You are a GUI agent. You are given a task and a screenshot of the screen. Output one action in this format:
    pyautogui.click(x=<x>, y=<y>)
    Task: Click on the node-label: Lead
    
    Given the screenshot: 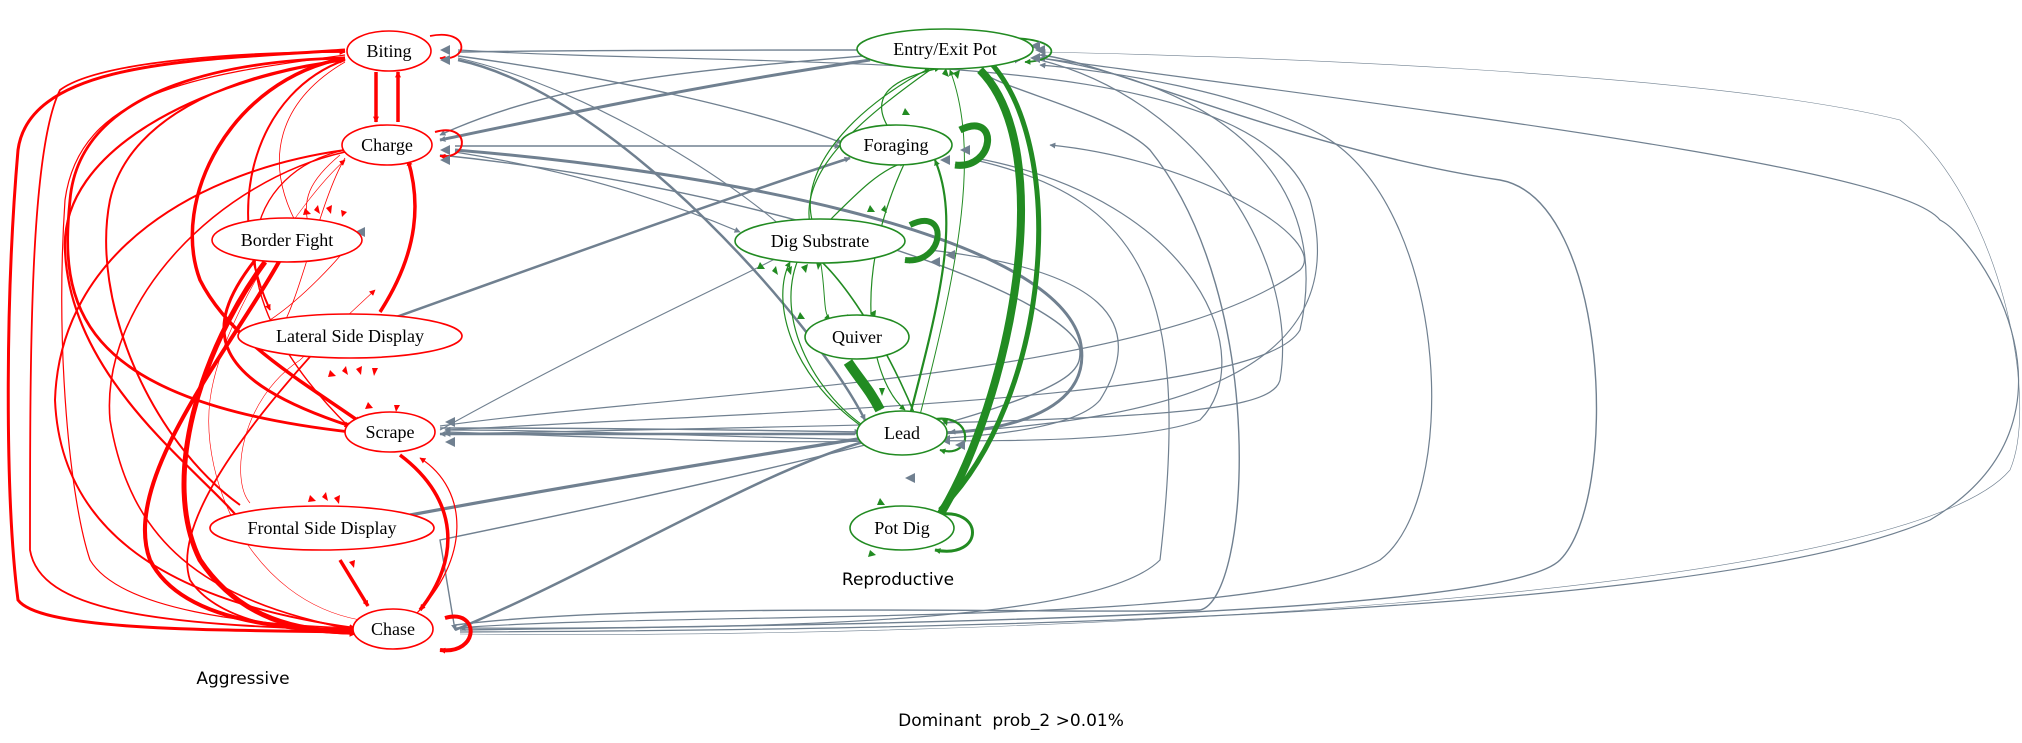 What is the action you would take?
    pyautogui.click(x=902, y=433)
    